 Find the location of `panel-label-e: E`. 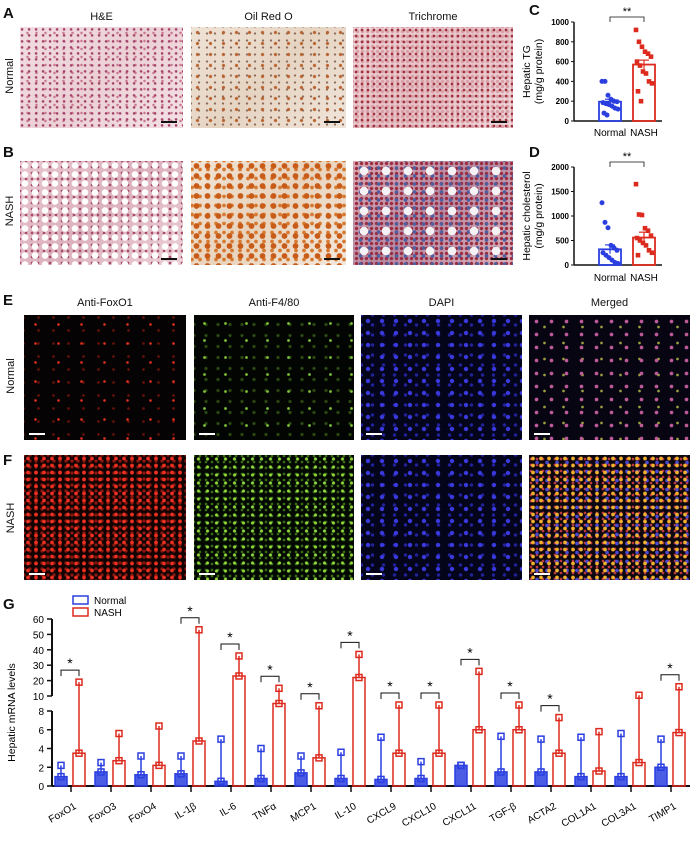

panel-label-e: E is located at coordinates (8, 300).